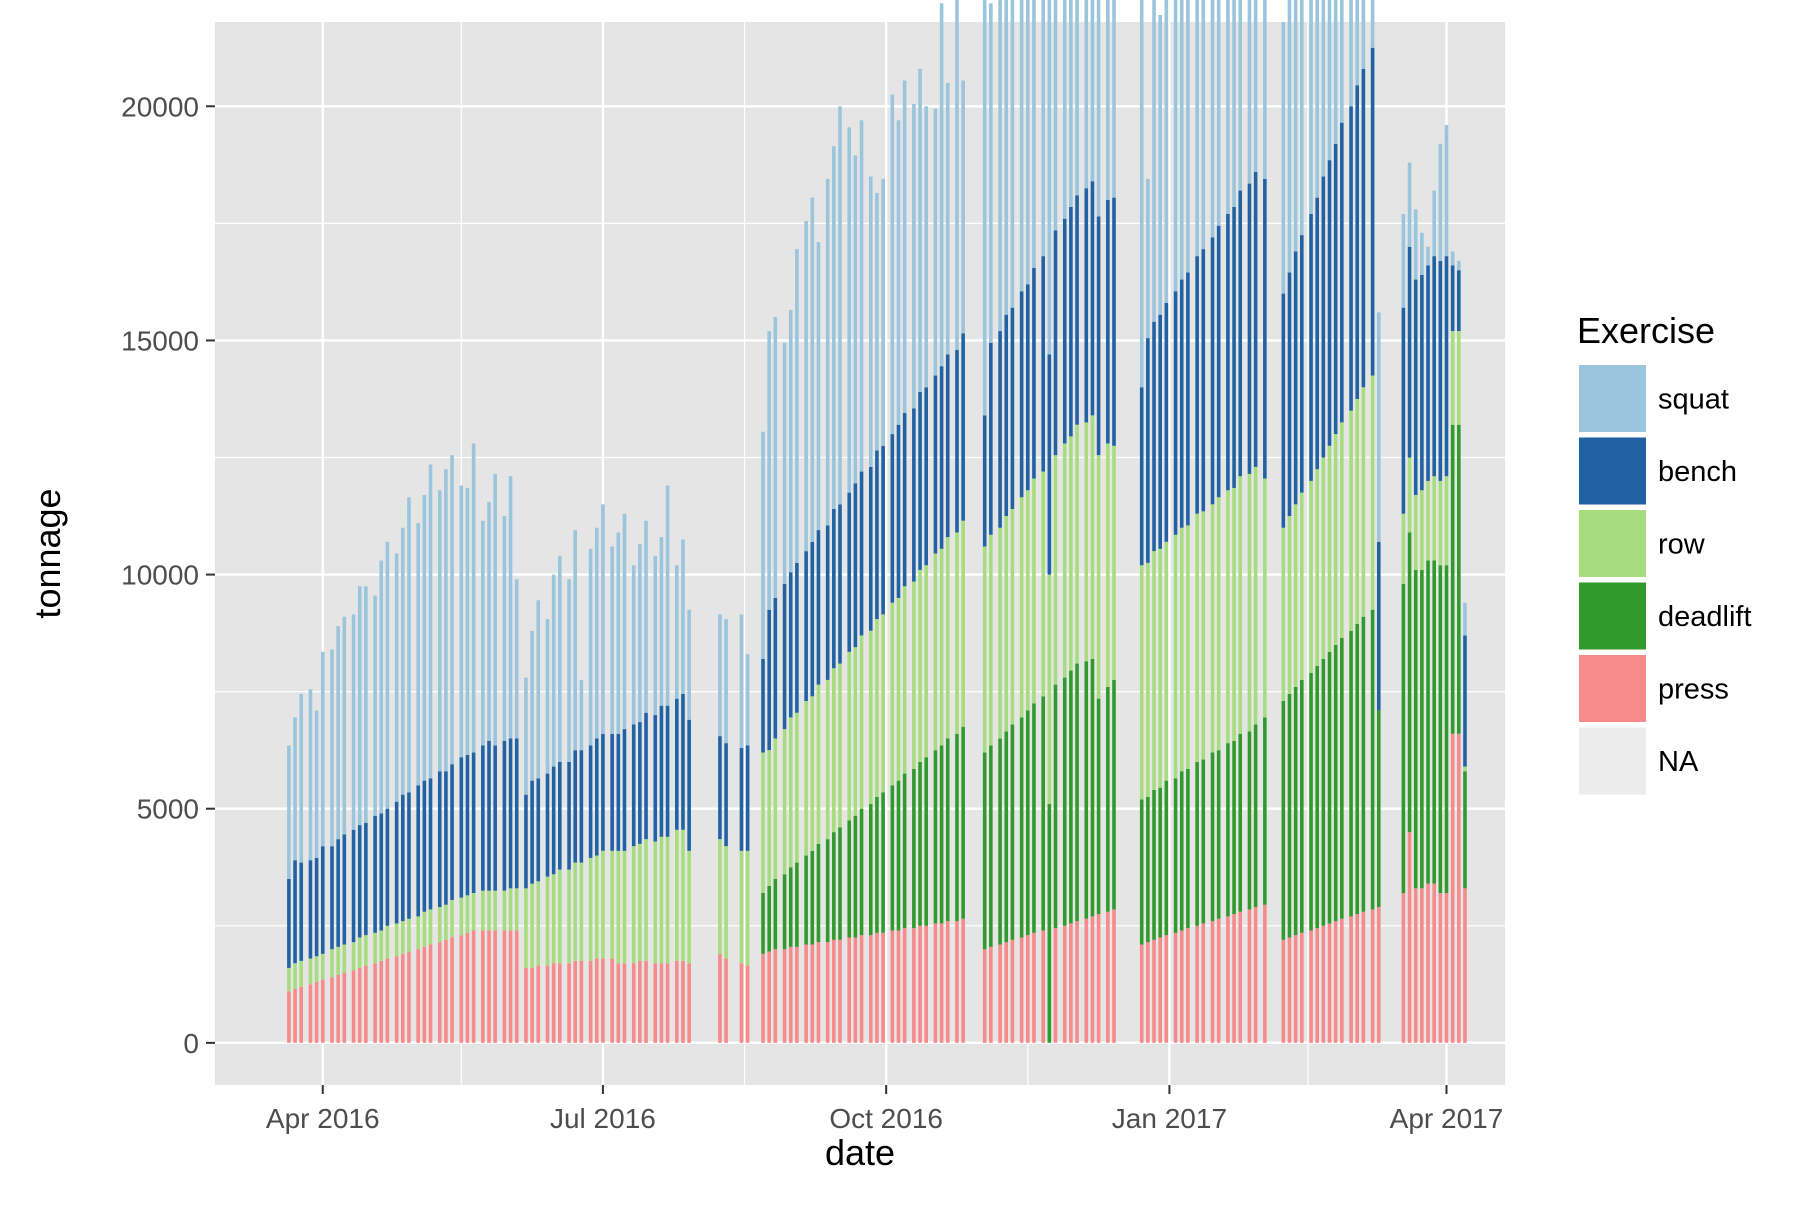 This screenshot has height=1205, width=1800. What do you see at coordinates (160, 106) in the screenshot?
I see `y-tick-label: 20000` at bounding box center [160, 106].